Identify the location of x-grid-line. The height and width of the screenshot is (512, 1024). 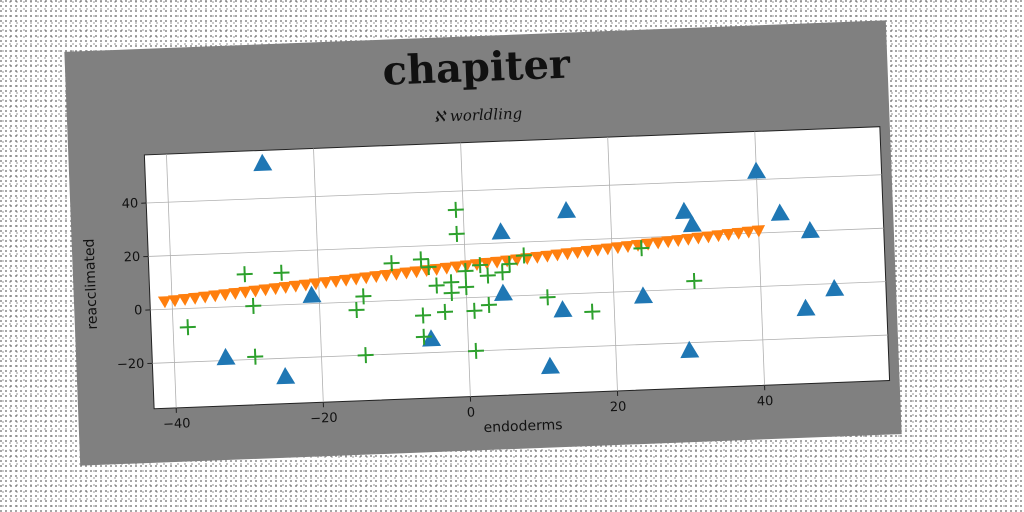
(318, 275).